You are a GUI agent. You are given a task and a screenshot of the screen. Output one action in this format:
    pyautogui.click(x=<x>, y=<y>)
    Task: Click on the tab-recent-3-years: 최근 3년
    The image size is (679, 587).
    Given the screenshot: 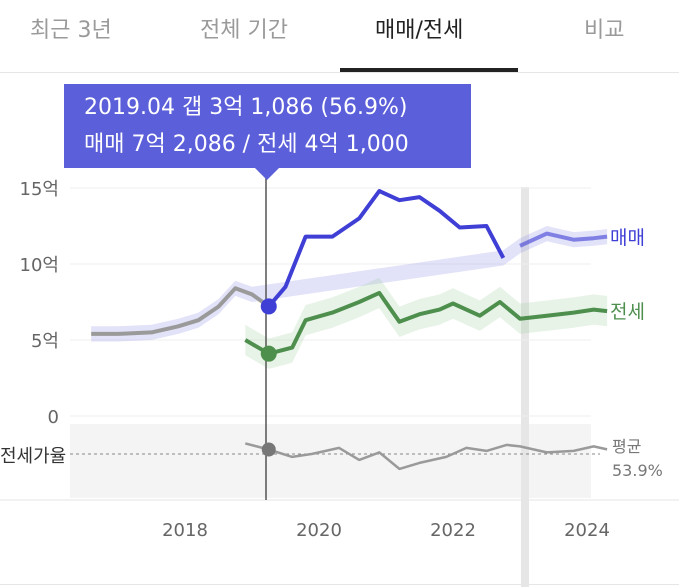 What is the action you would take?
    pyautogui.click(x=71, y=30)
    